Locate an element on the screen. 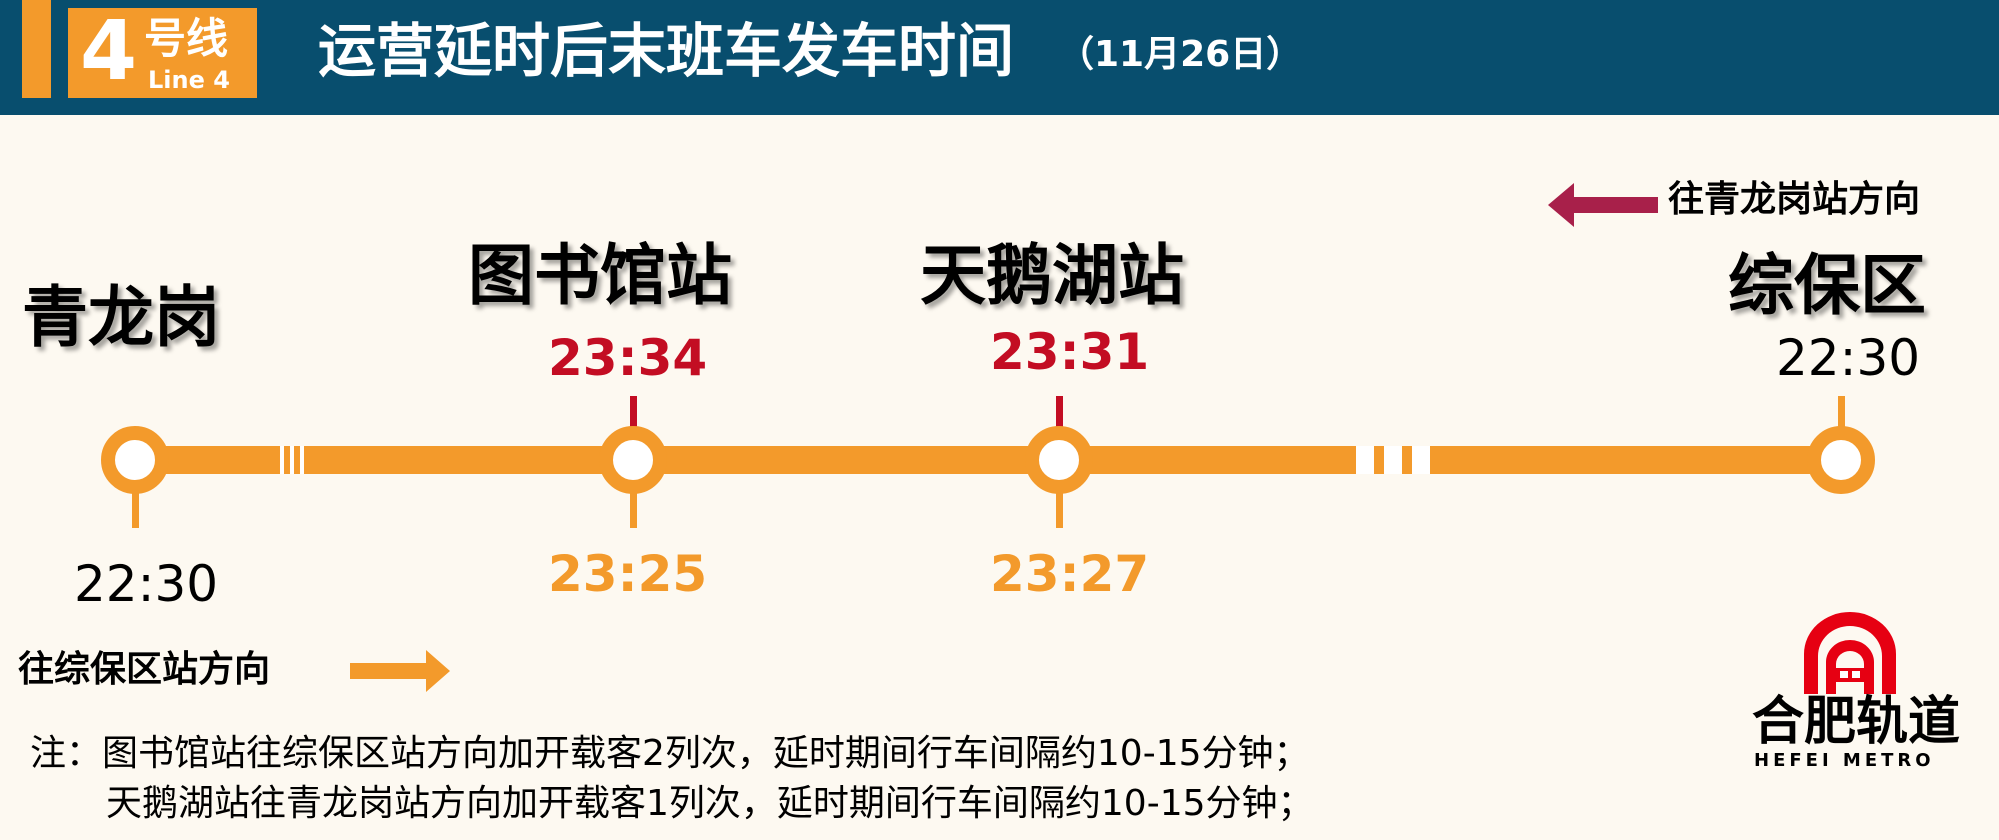 The width and height of the screenshot is (1999, 840). arrow-left-icon is located at coordinates (1603, 205).